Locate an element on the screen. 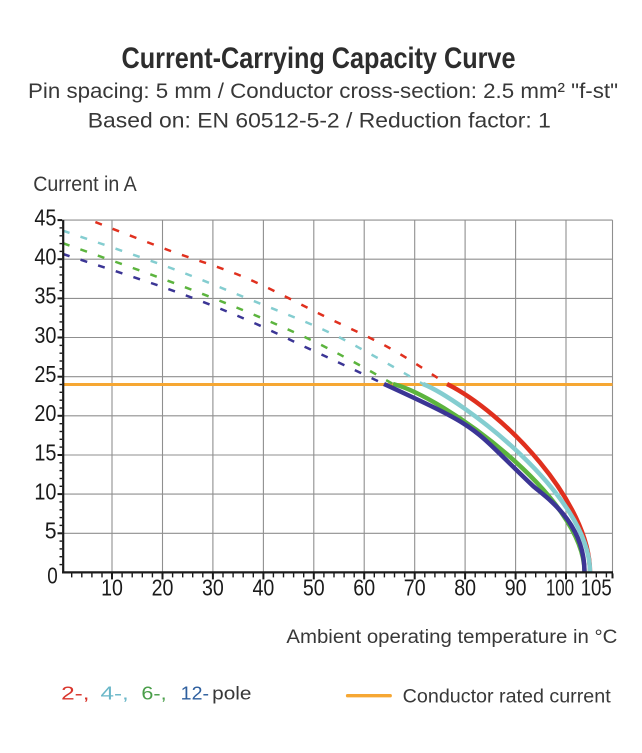 Image resolution: width=642 pixels, height=753 pixels. svg-text: 5 is located at coordinates (51, 531).